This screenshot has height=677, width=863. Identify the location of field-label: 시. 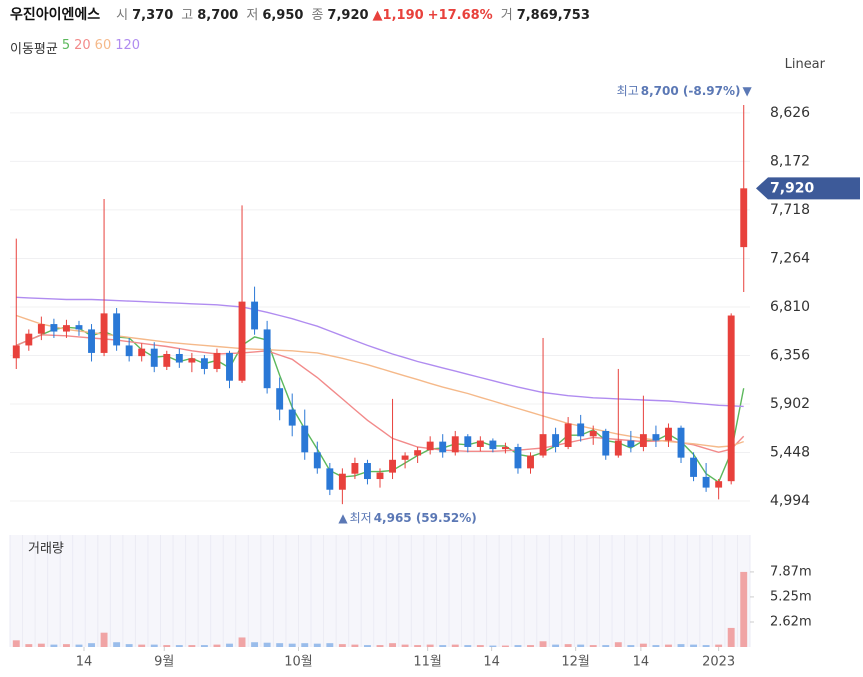
(122, 15).